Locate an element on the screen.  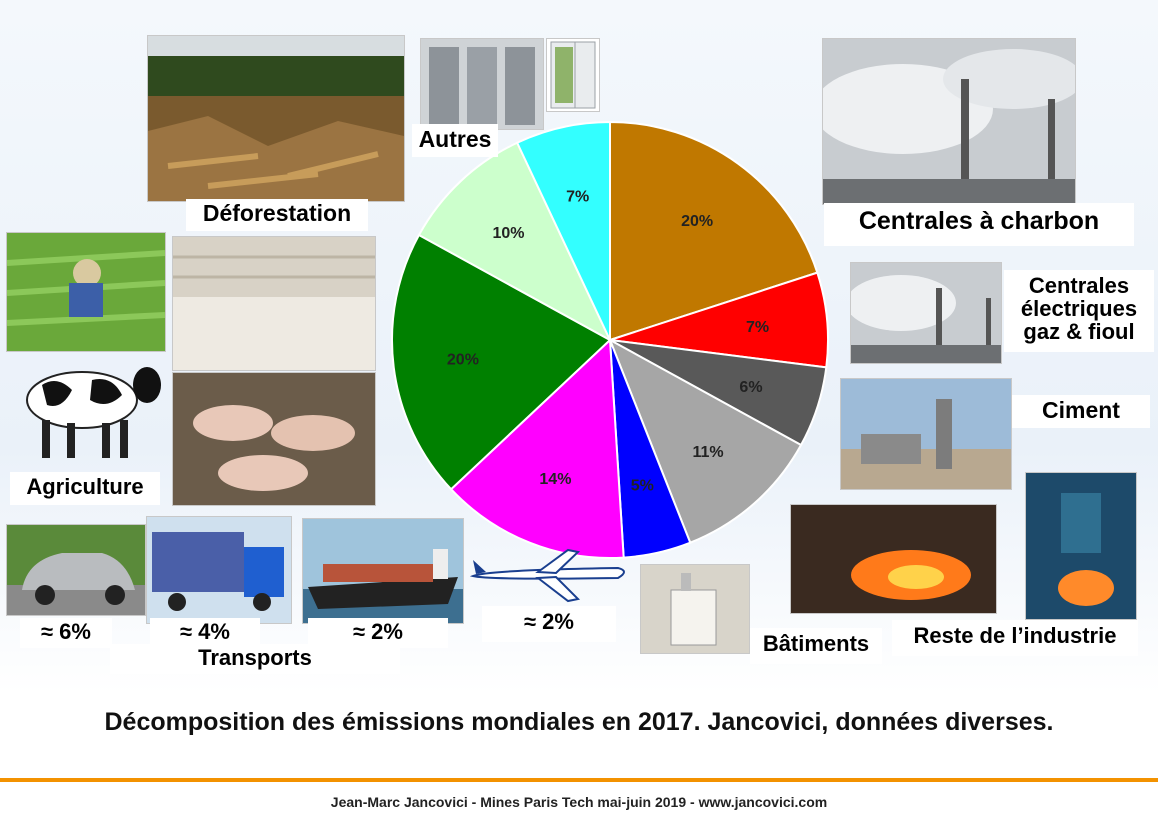
gas-plant-label-line1: Centrales is located at coordinates (1079, 285).